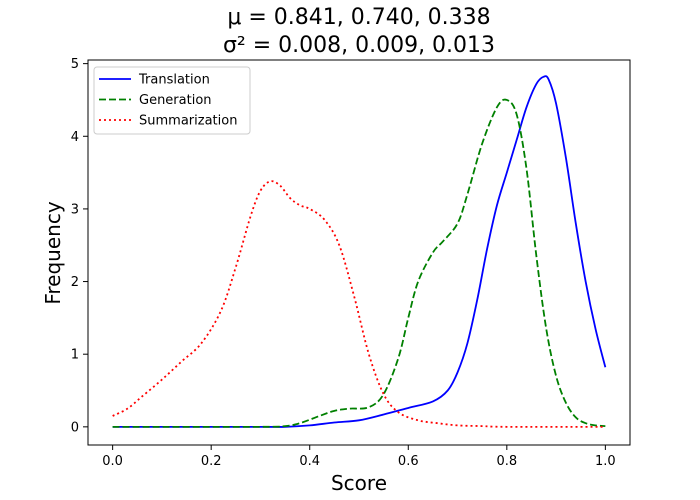  I want to click on legend-label-generation: Generation, so click(175, 100).